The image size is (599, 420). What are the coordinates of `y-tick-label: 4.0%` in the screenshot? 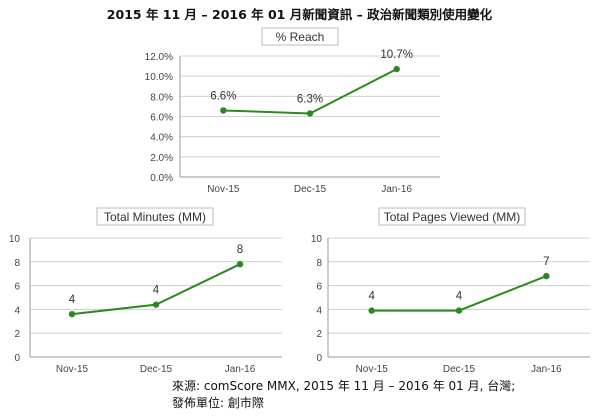 It's located at (161, 138).